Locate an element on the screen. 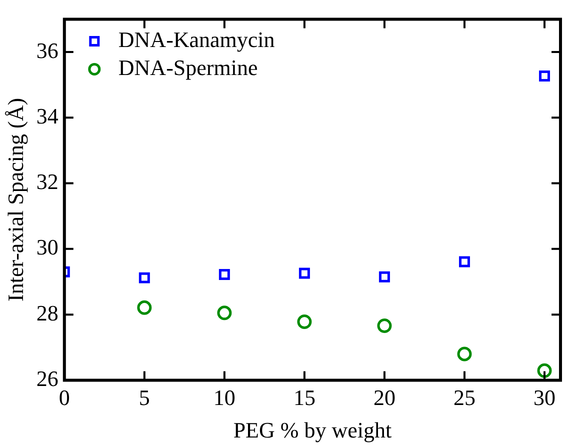  y-tick-label: 36 is located at coordinates (47, 50).